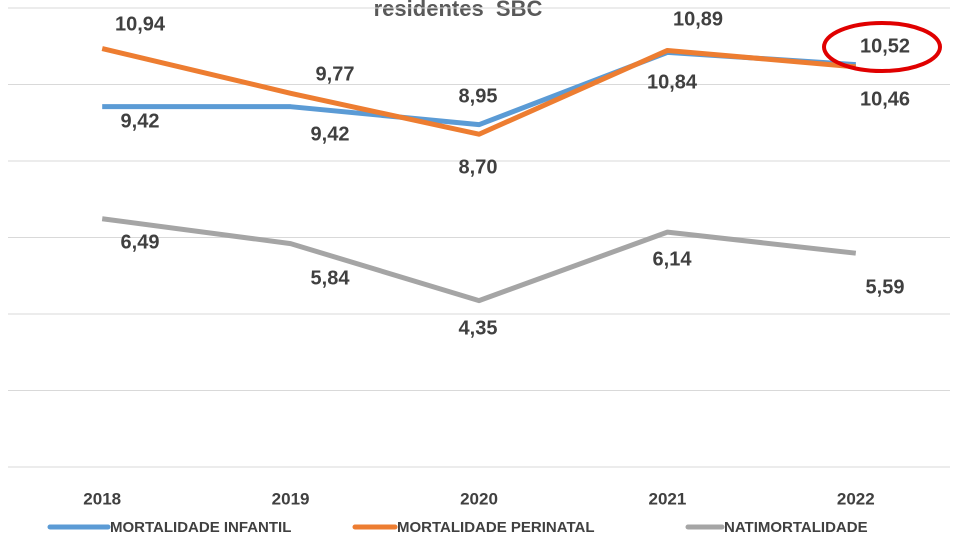 This screenshot has height=539, width=955. Describe the element at coordinates (495, 527) in the screenshot. I see `legend-label: MORTALIDADE PERINATAL` at that location.